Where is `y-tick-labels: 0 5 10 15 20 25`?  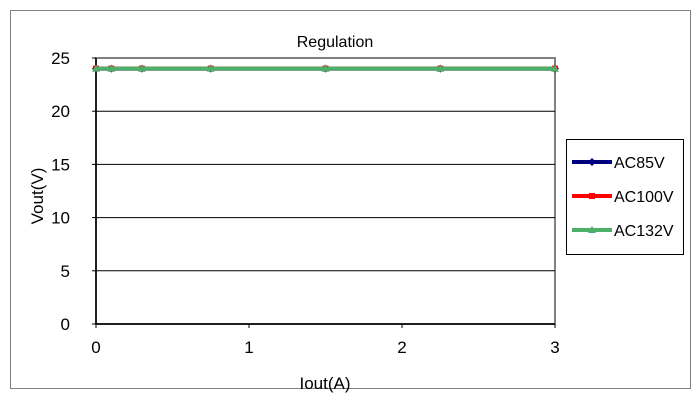
y-tick-labels: 0 5 10 15 20 25 is located at coordinates (60, 191).